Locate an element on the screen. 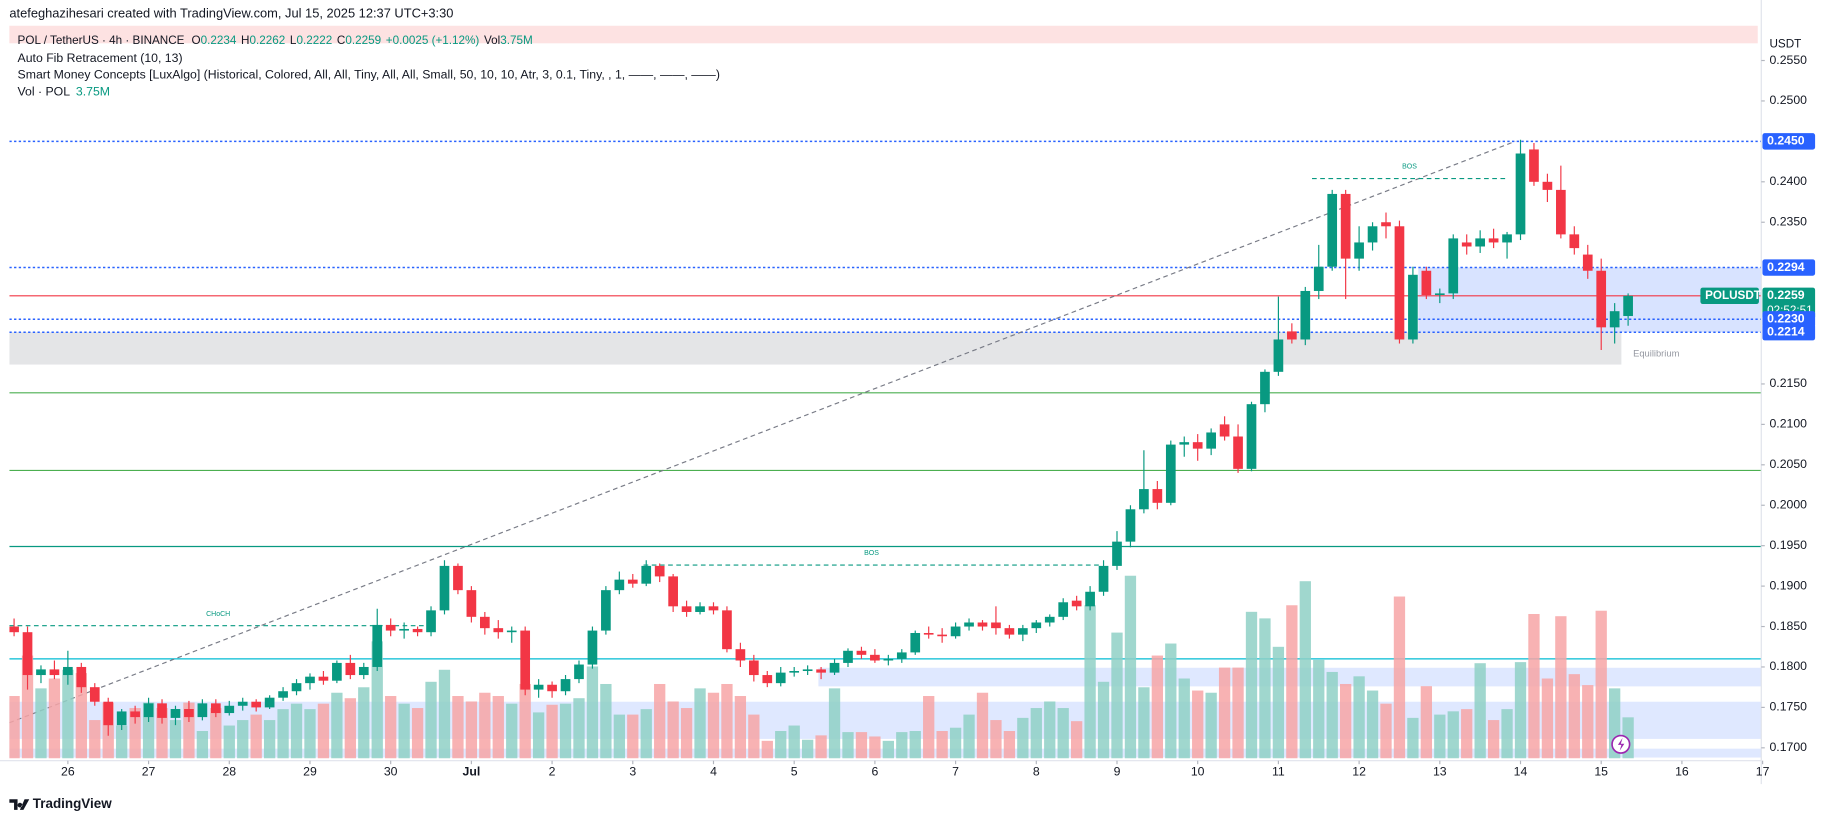  symbol-badge-label: POLUSDT is located at coordinates (1733, 295).